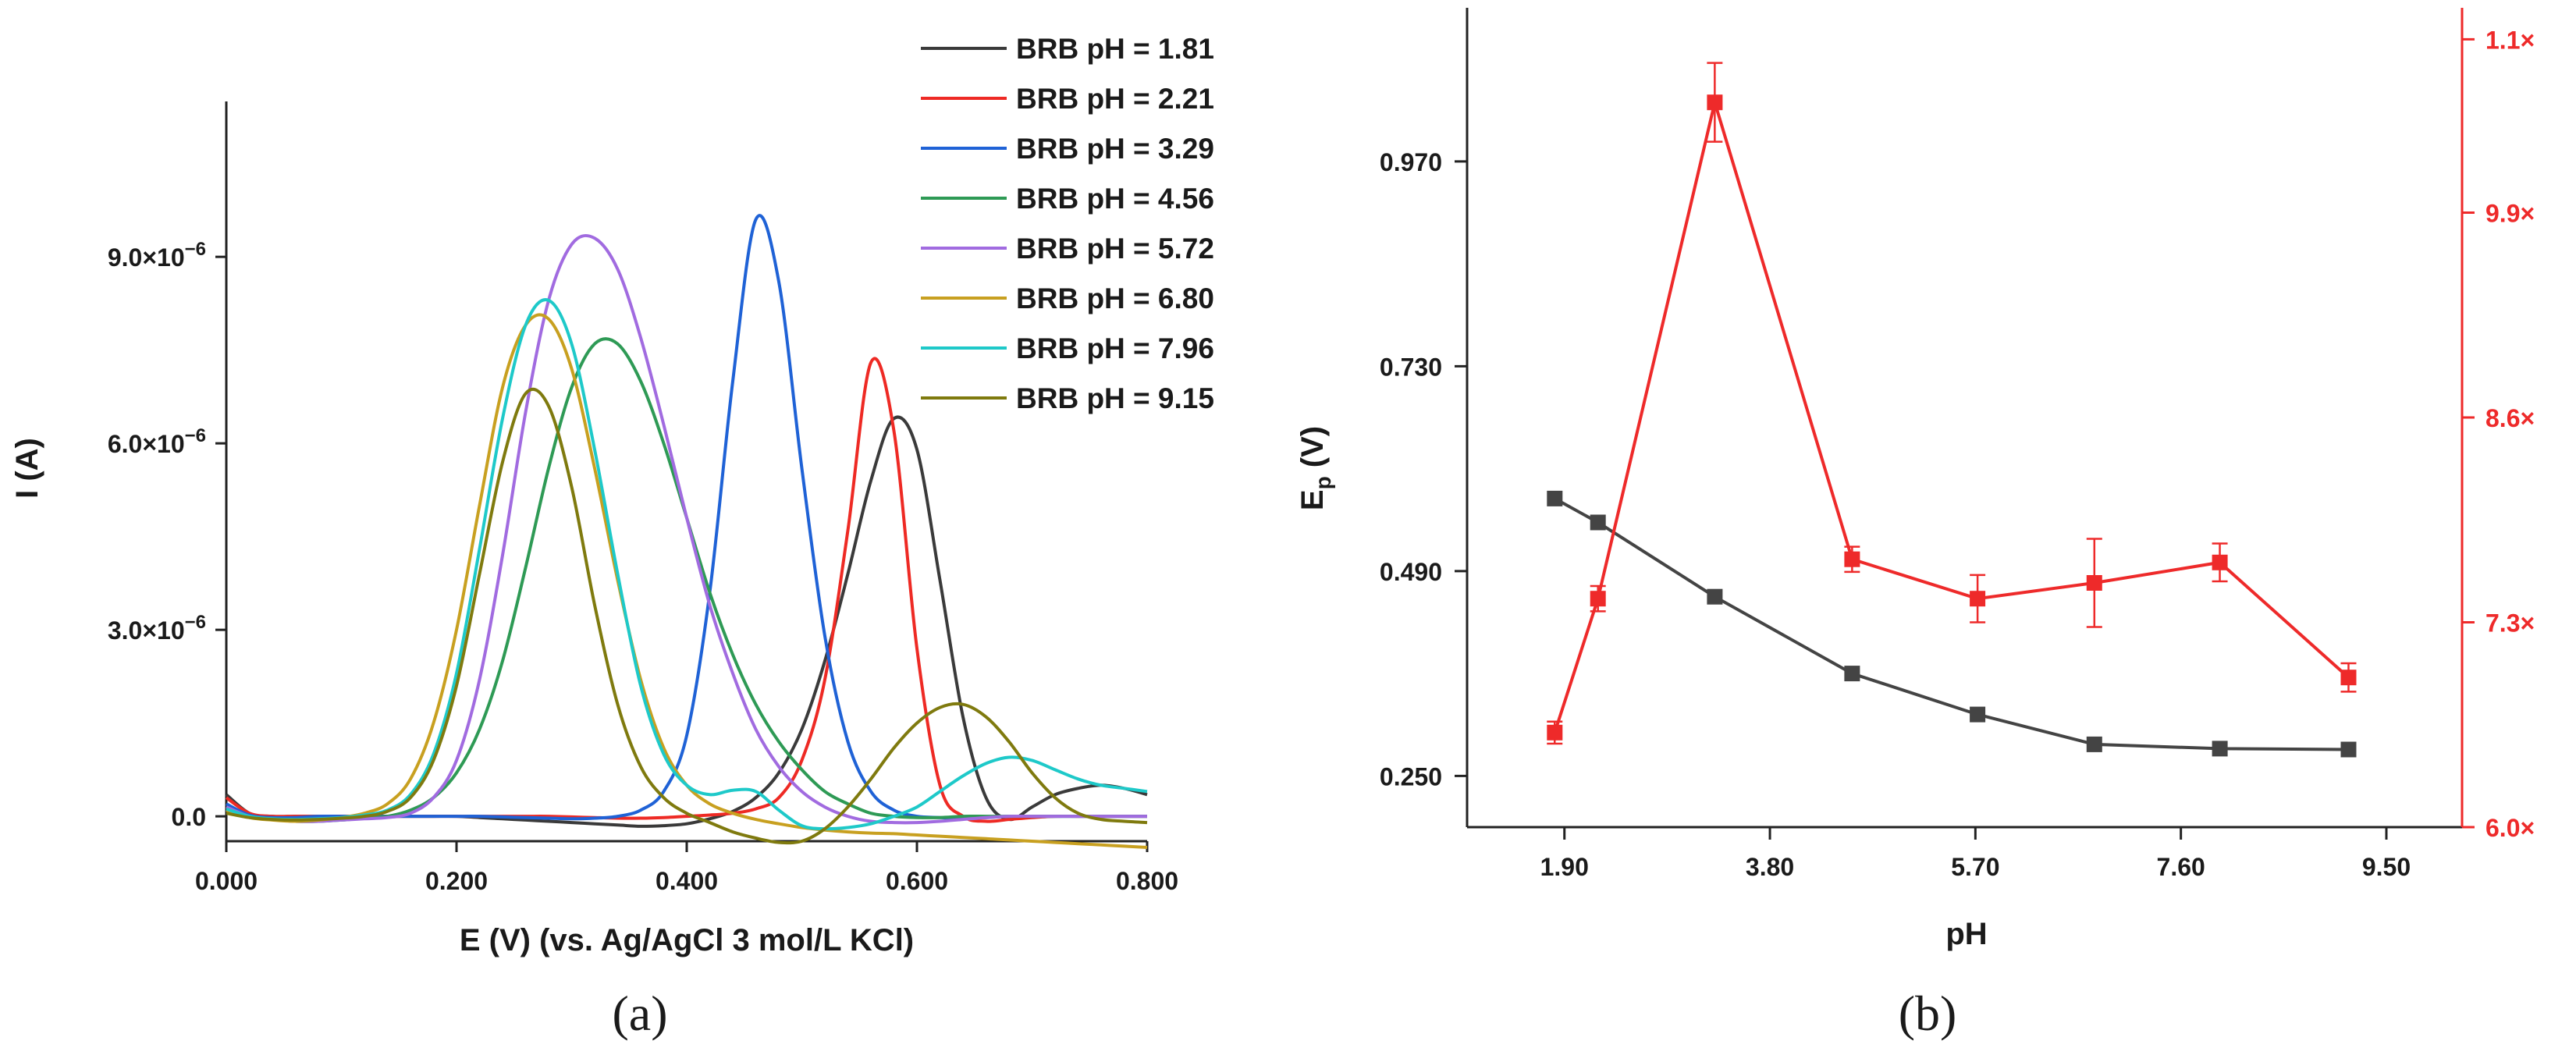 Image resolution: width=2576 pixels, height=1055 pixels. What do you see at coordinates (189, 817) in the screenshot?
I see `panel-a-y-tick-label: 0.0` at bounding box center [189, 817].